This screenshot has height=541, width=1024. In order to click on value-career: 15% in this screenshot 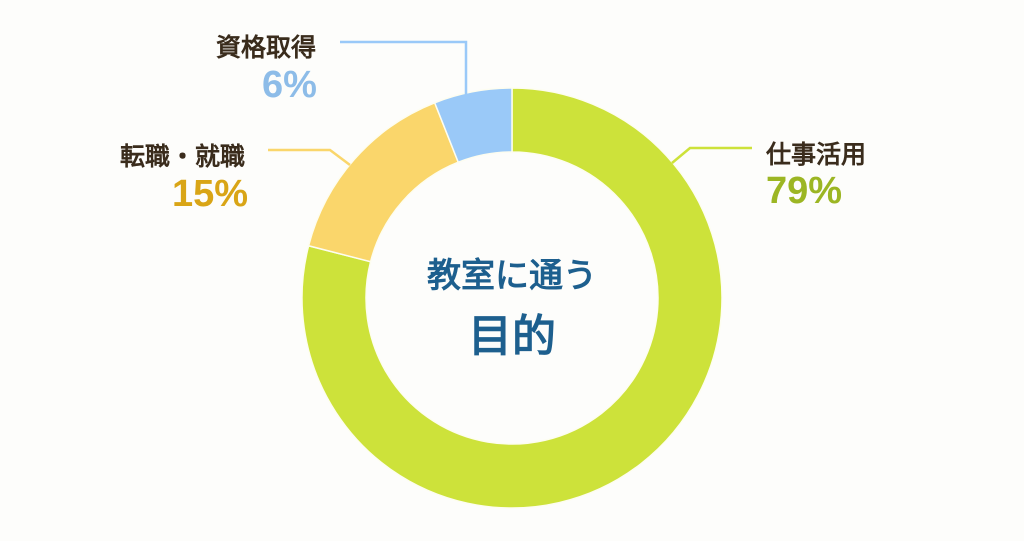, I will do `click(210, 194)`.